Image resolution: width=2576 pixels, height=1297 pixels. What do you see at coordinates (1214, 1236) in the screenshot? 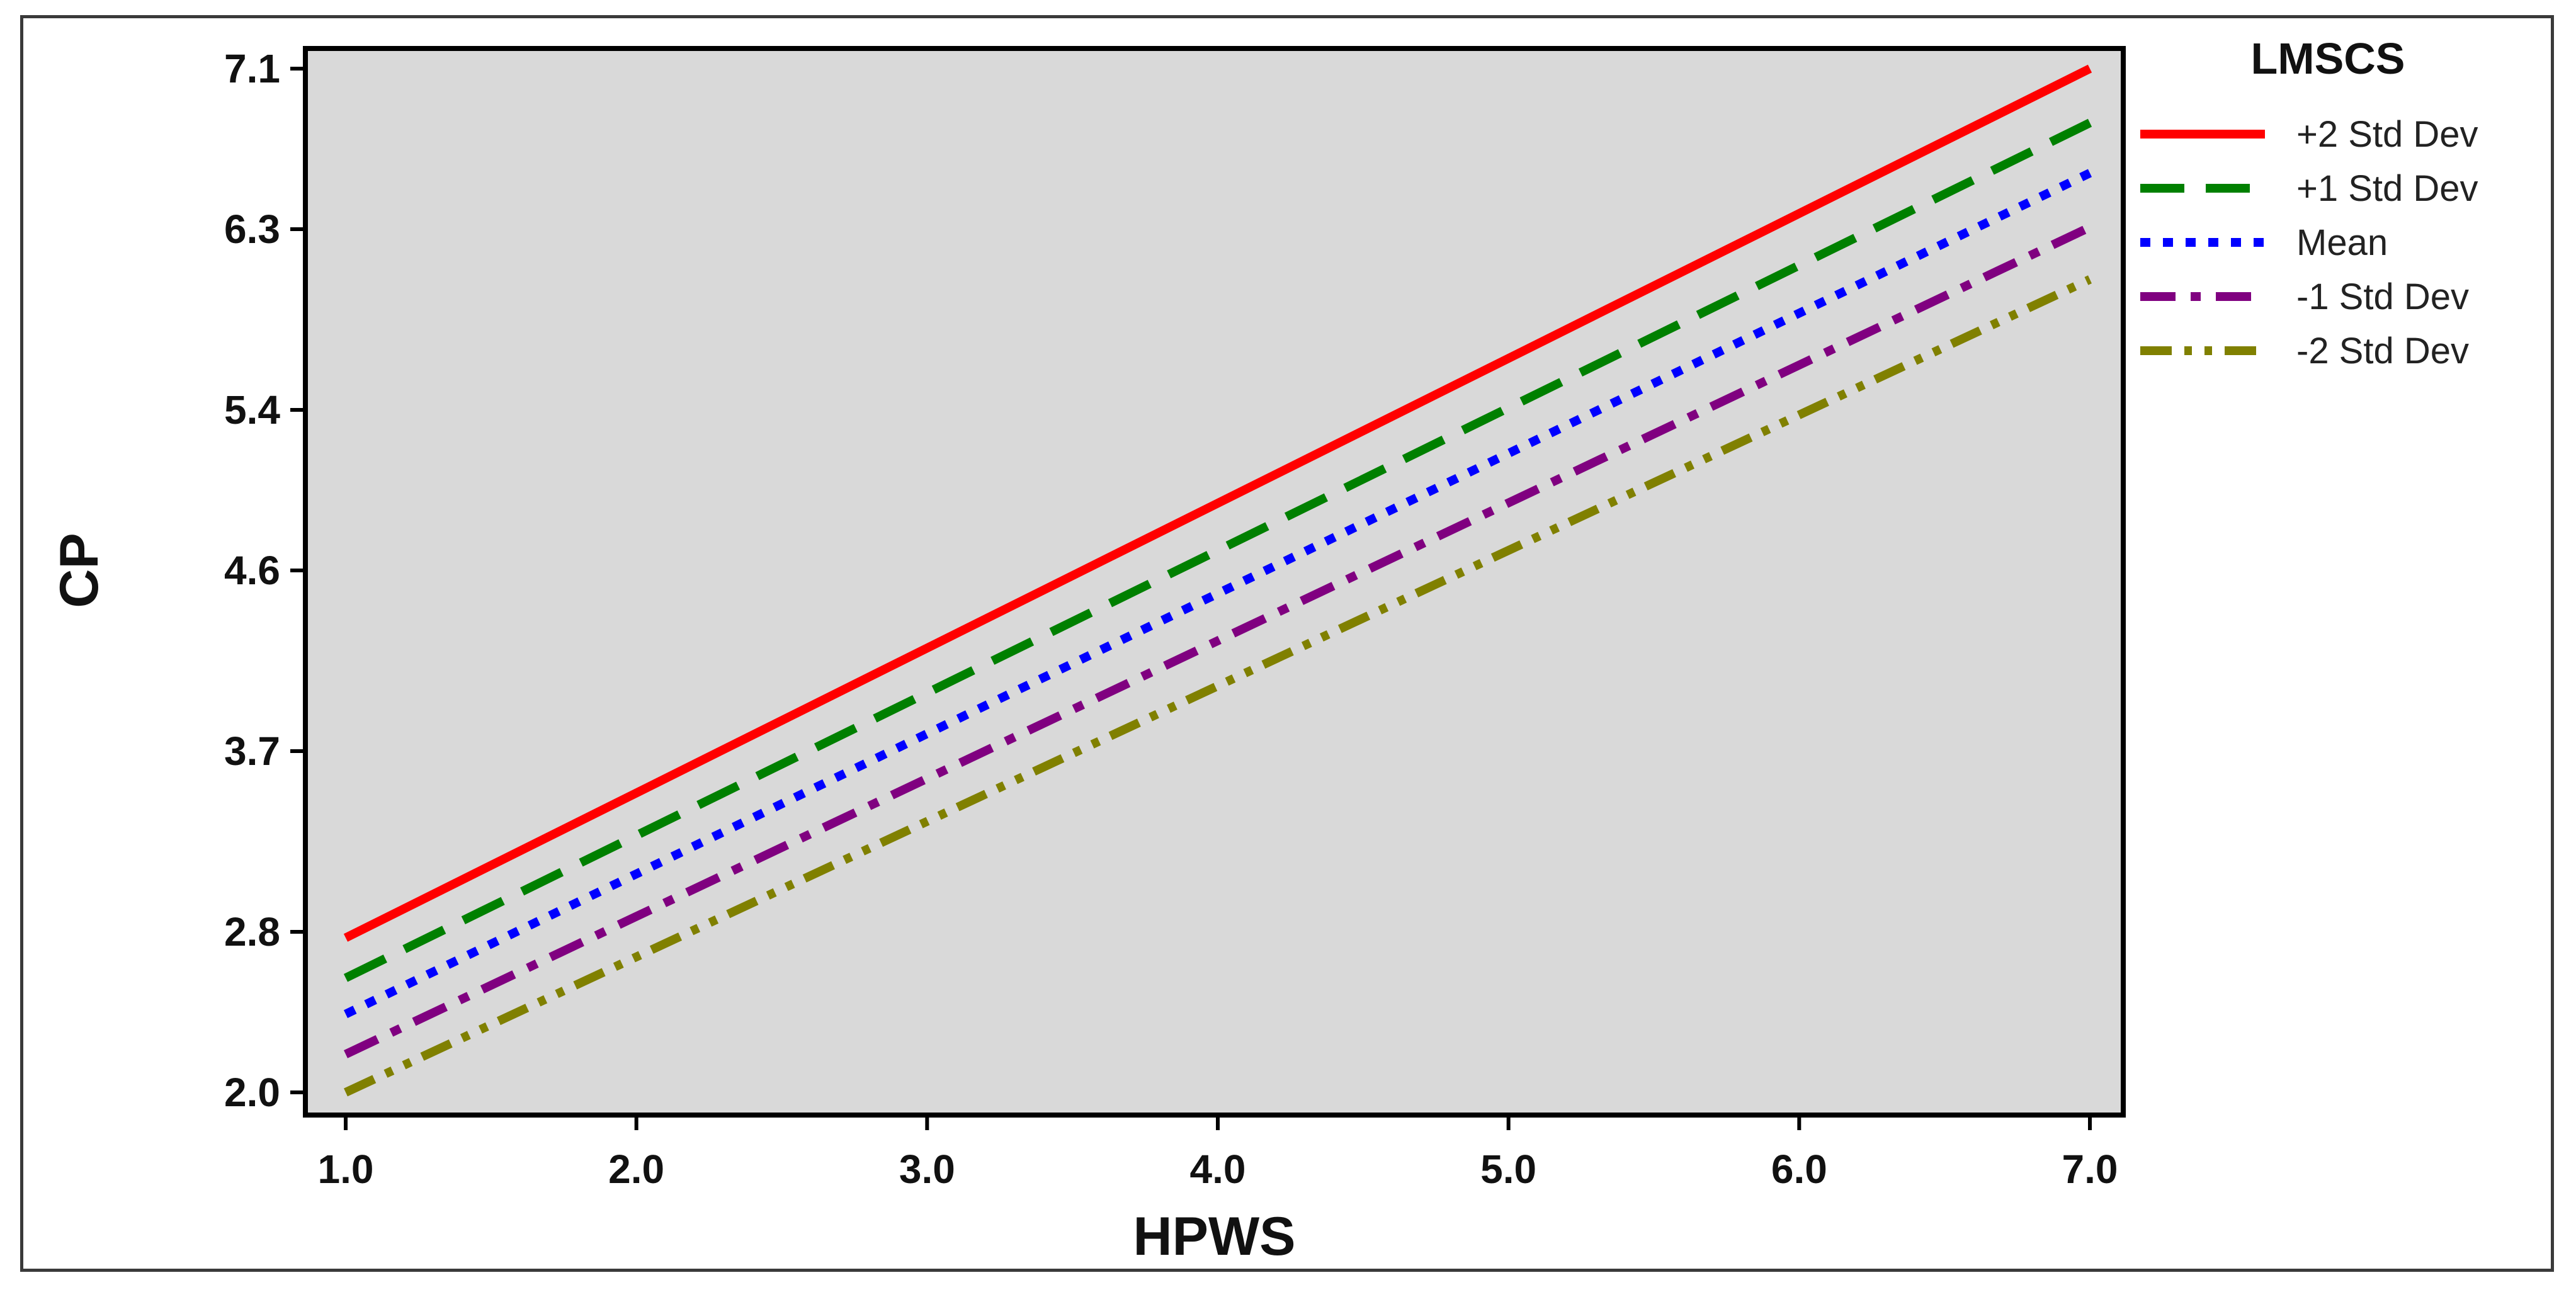
I see `x-axis-title: HPWS` at bounding box center [1214, 1236].